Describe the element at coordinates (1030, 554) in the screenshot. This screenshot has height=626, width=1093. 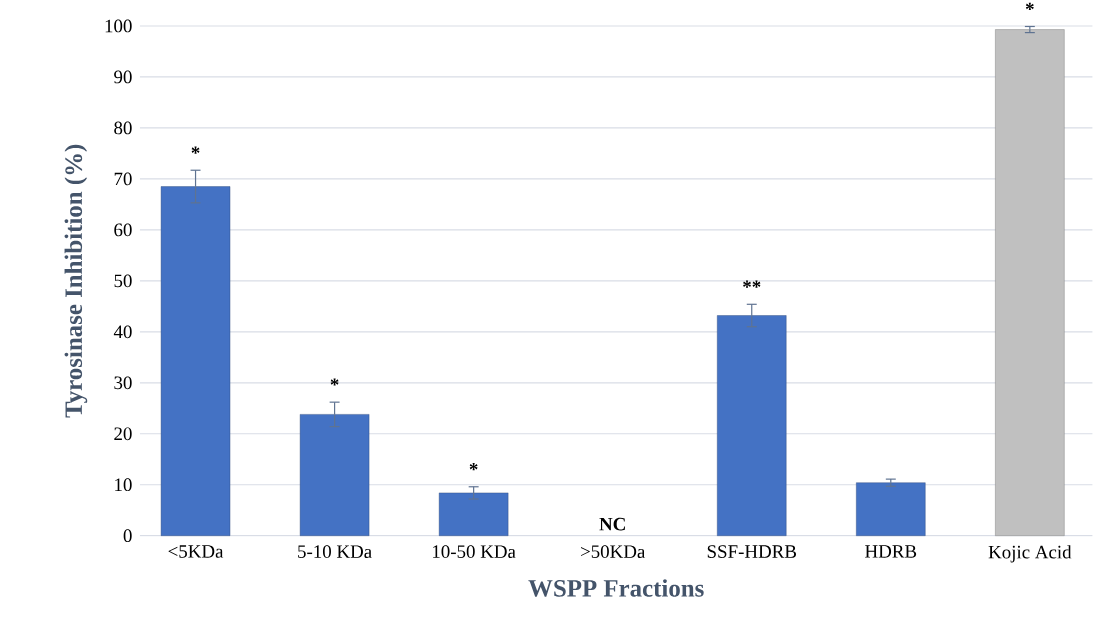
I see `x-tick-label: Kojic Acid` at that location.